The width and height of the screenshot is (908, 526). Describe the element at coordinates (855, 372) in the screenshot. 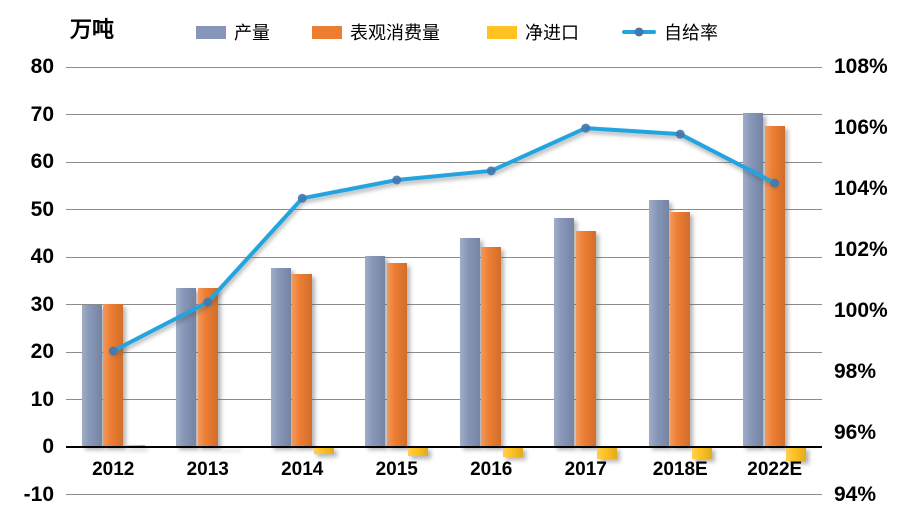

I see `y-axis-label-right-98: 98%` at that location.